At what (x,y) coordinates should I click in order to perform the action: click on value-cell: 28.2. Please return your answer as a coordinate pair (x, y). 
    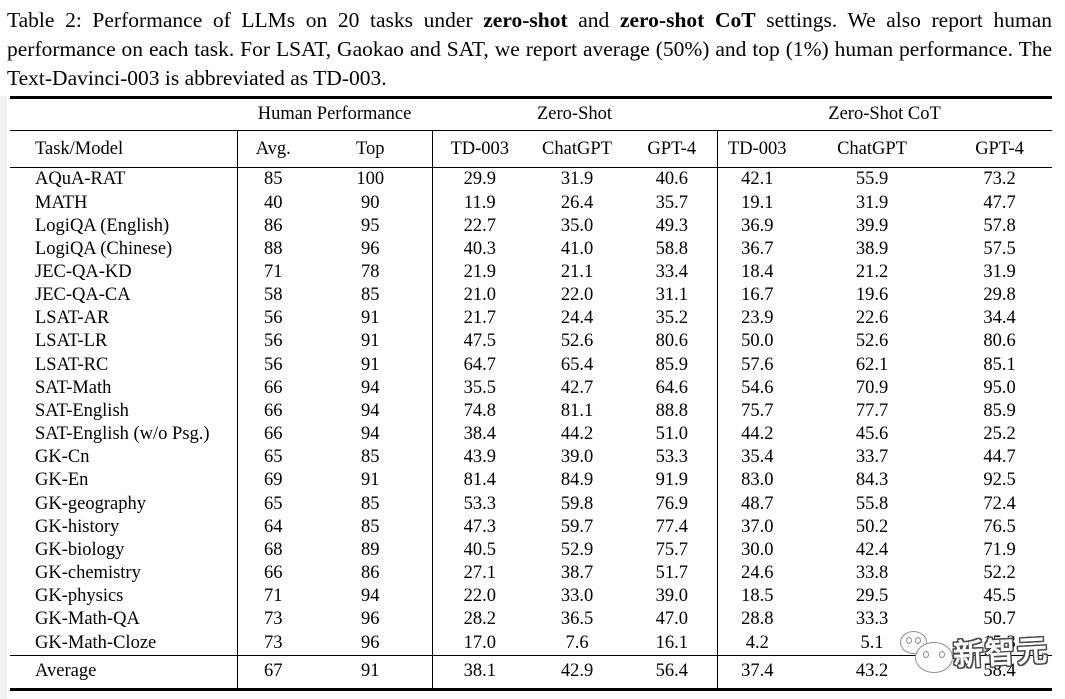
    Looking at the image, I should click on (479, 620).